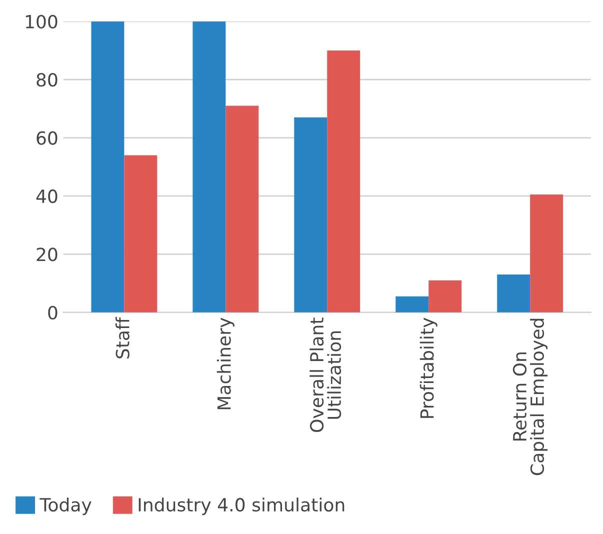  What do you see at coordinates (530, 397) in the screenshot?
I see `x-tick-label: Return On Capital Employed` at bounding box center [530, 397].